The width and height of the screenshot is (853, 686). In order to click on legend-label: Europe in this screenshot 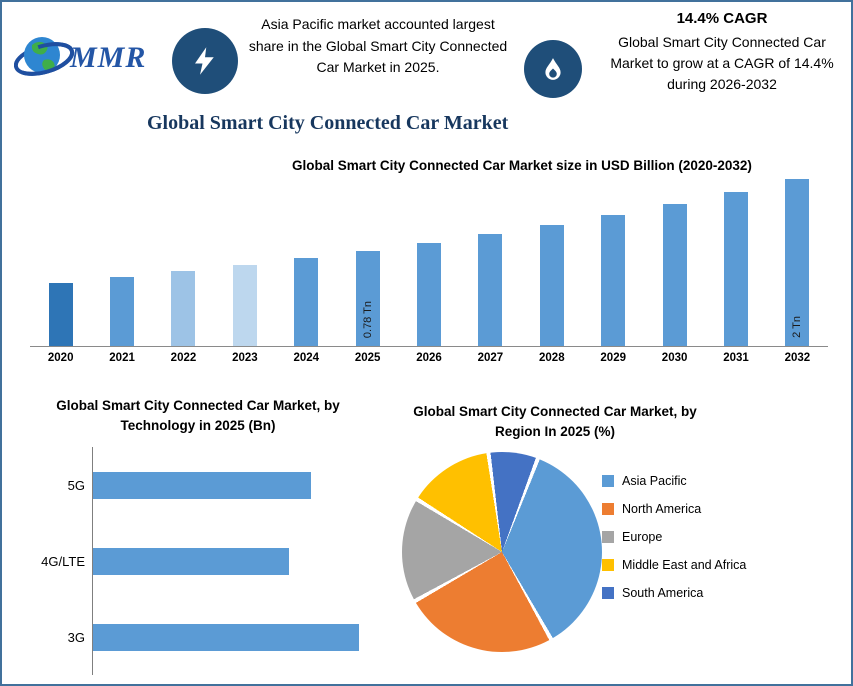, I will do `click(642, 537)`.